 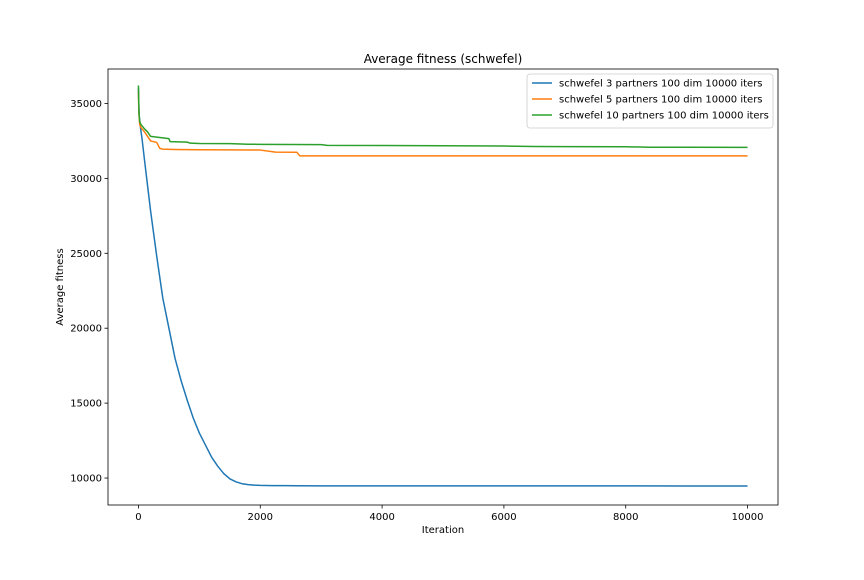 What do you see at coordinates (138, 517) in the screenshot?
I see `x-tick-label: 0` at bounding box center [138, 517].